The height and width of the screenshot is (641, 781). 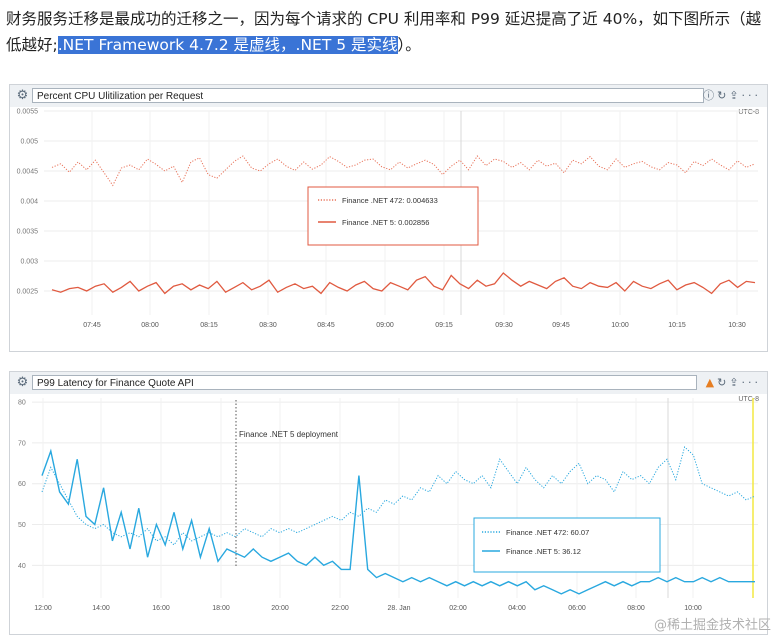 I want to click on x-tick-label: 09:30, so click(x=504, y=325).